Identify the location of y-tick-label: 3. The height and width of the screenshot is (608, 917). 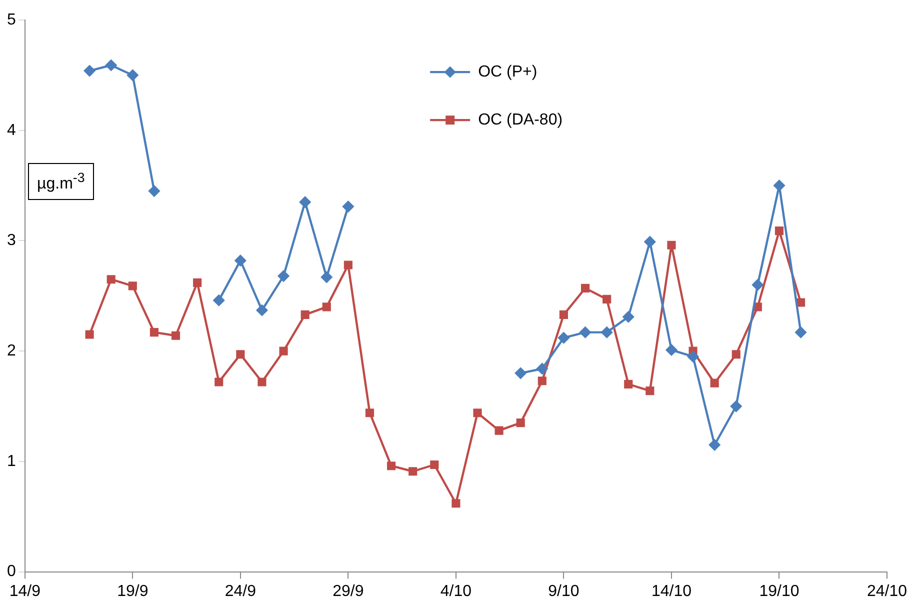
(11, 241).